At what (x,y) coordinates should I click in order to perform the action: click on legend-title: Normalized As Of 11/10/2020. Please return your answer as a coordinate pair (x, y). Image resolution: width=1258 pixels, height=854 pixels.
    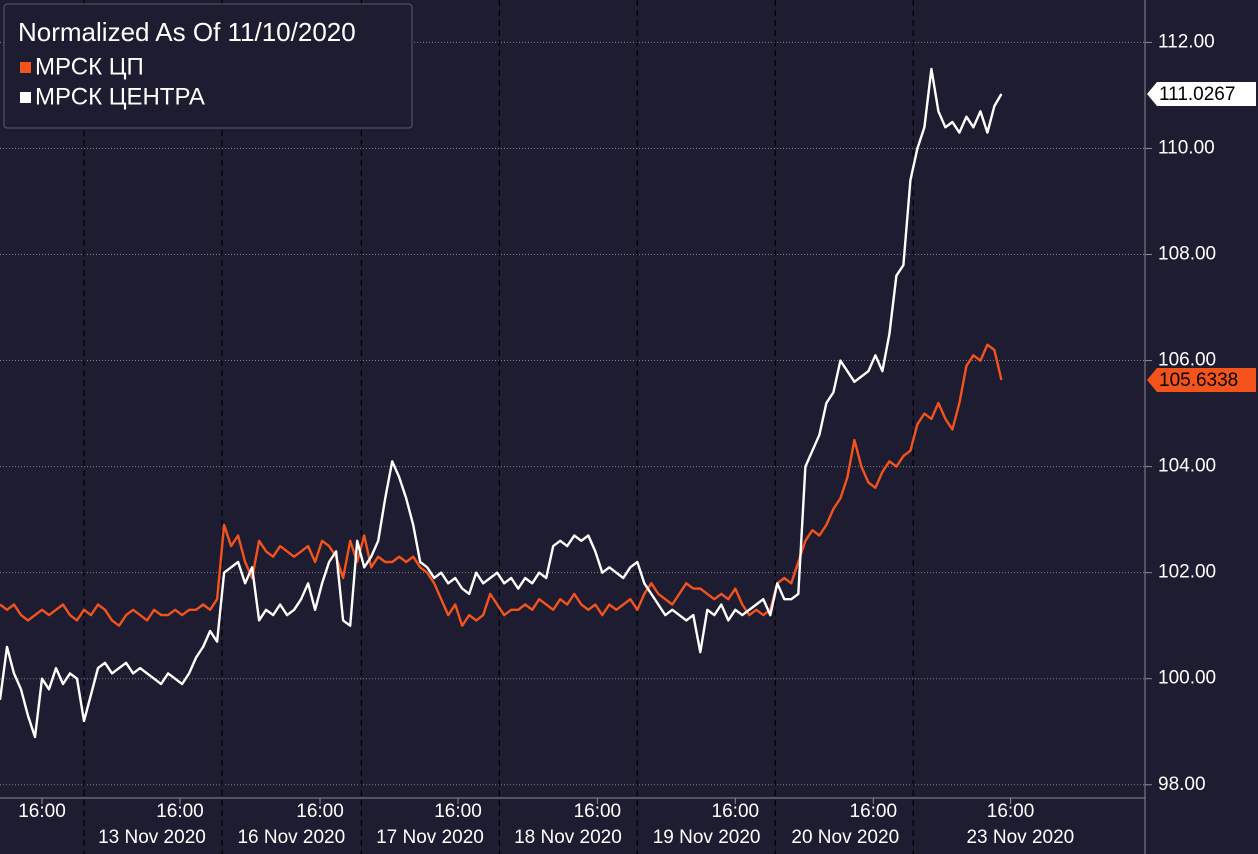
    Looking at the image, I should click on (187, 32).